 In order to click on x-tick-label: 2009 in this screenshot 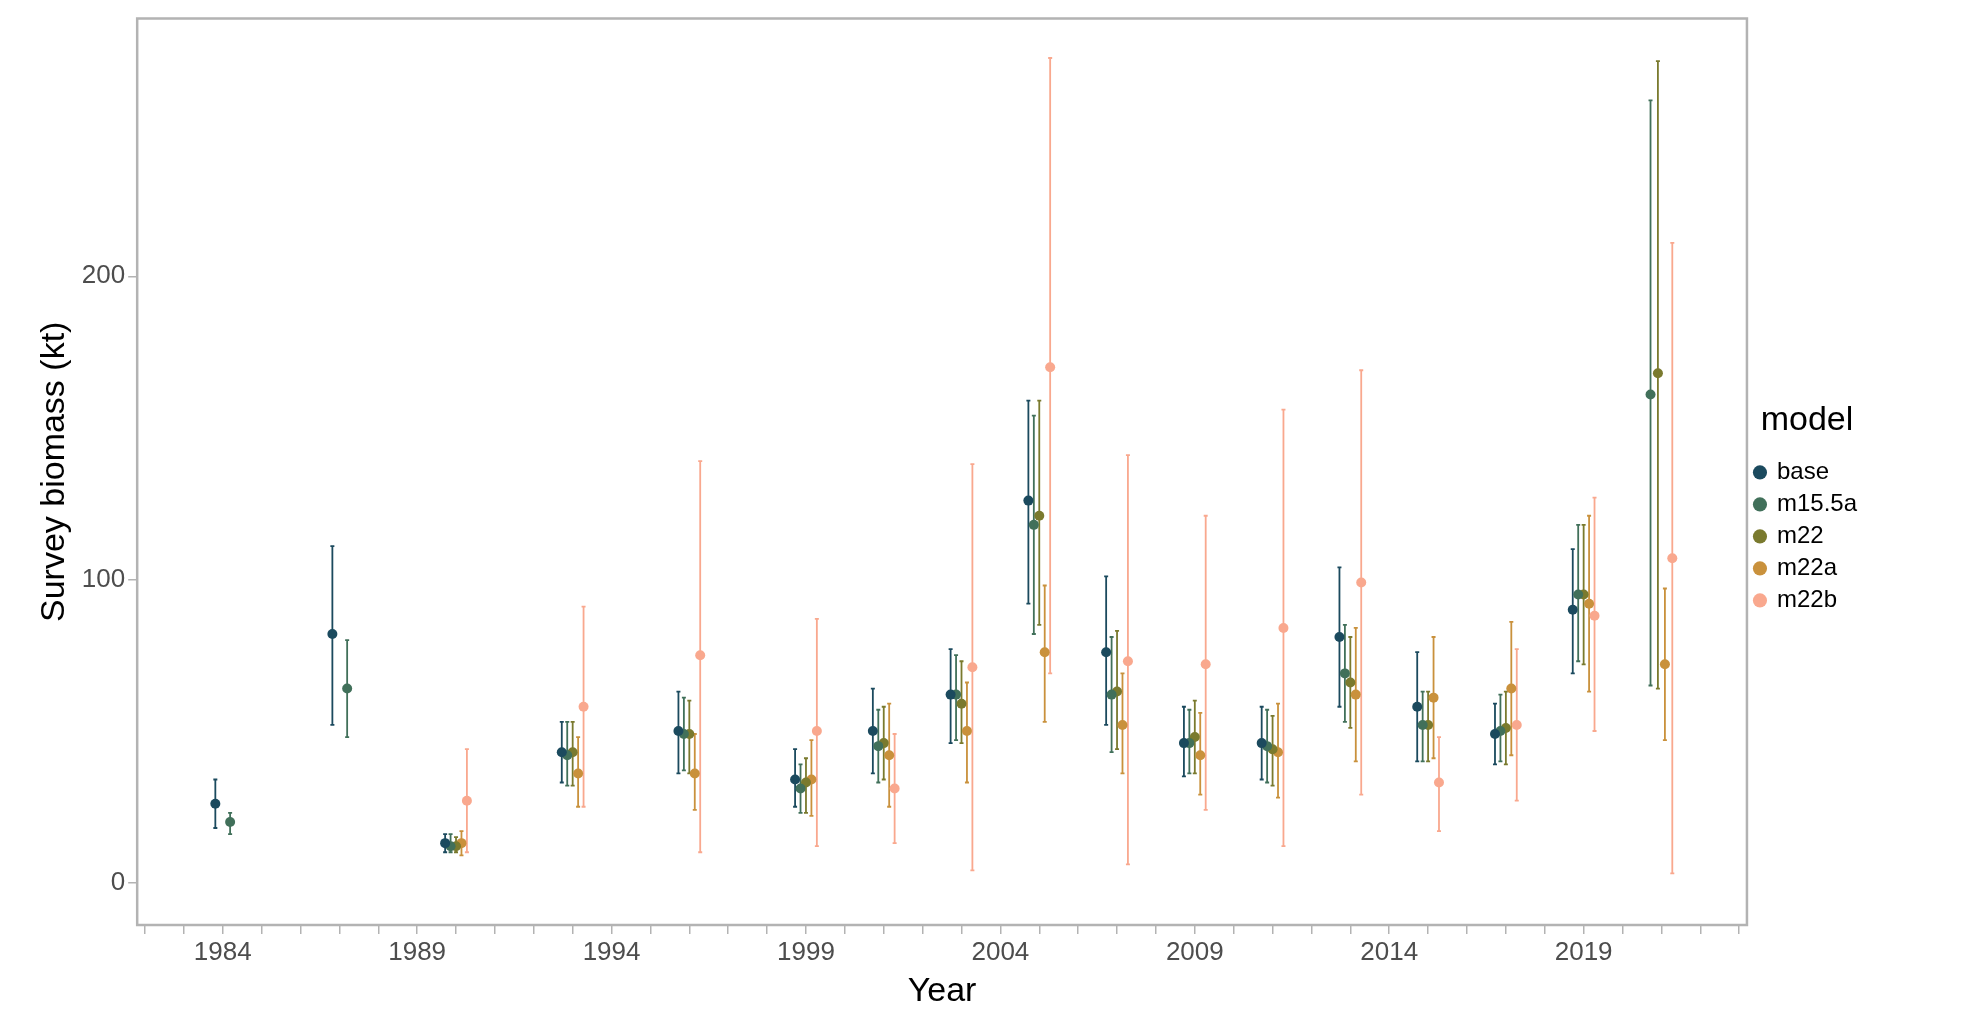, I will do `click(1194, 950)`.